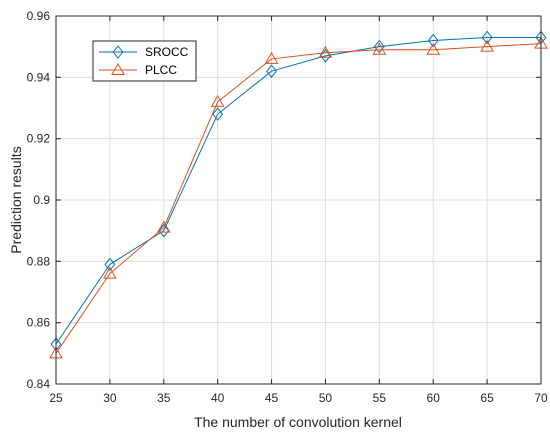 The width and height of the screenshot is (550, 436). What do you see at coordinates (167, 52) in the screenshot?
I see `legend-label-srocc: SROCC` at bounding box center [167, 52].